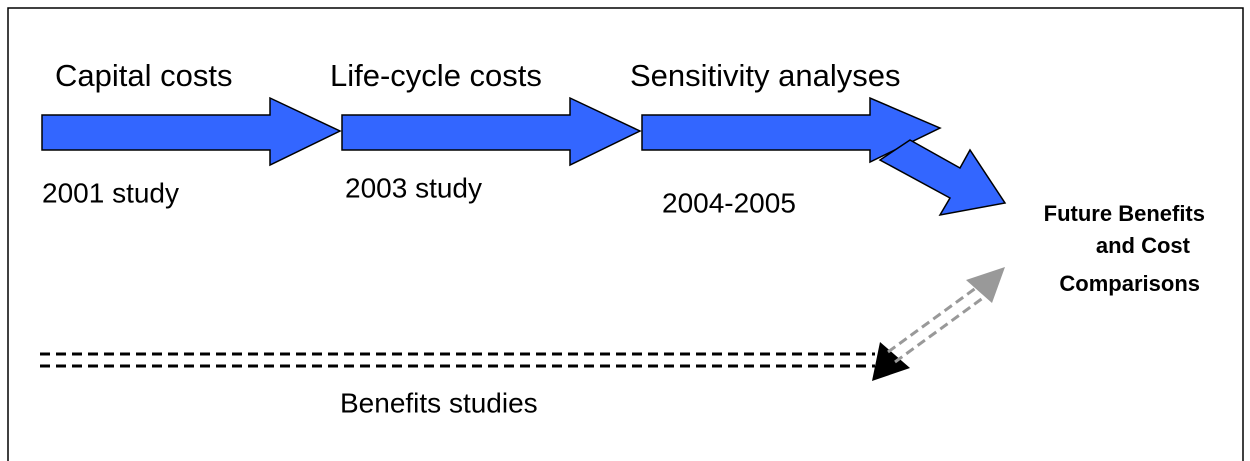 The width and height of the screenshot is (1250, 461). What do you see at coordinates (413, 187) in the screenshot?
I see `stage-study: 2003 study` at bounding box center [413, 187].